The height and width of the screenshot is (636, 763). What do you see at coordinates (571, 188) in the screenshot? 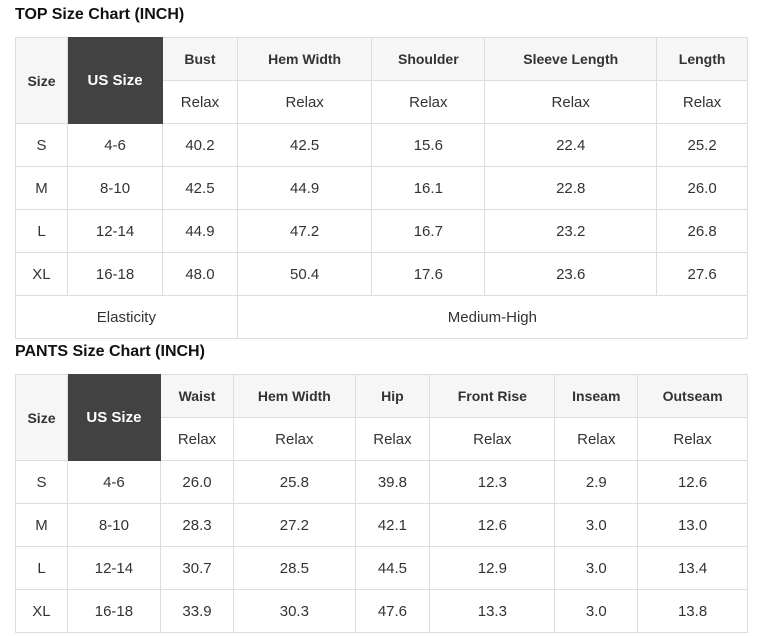
I see `measurement-value-cell: 22.8` at bounding box center [571, 188].